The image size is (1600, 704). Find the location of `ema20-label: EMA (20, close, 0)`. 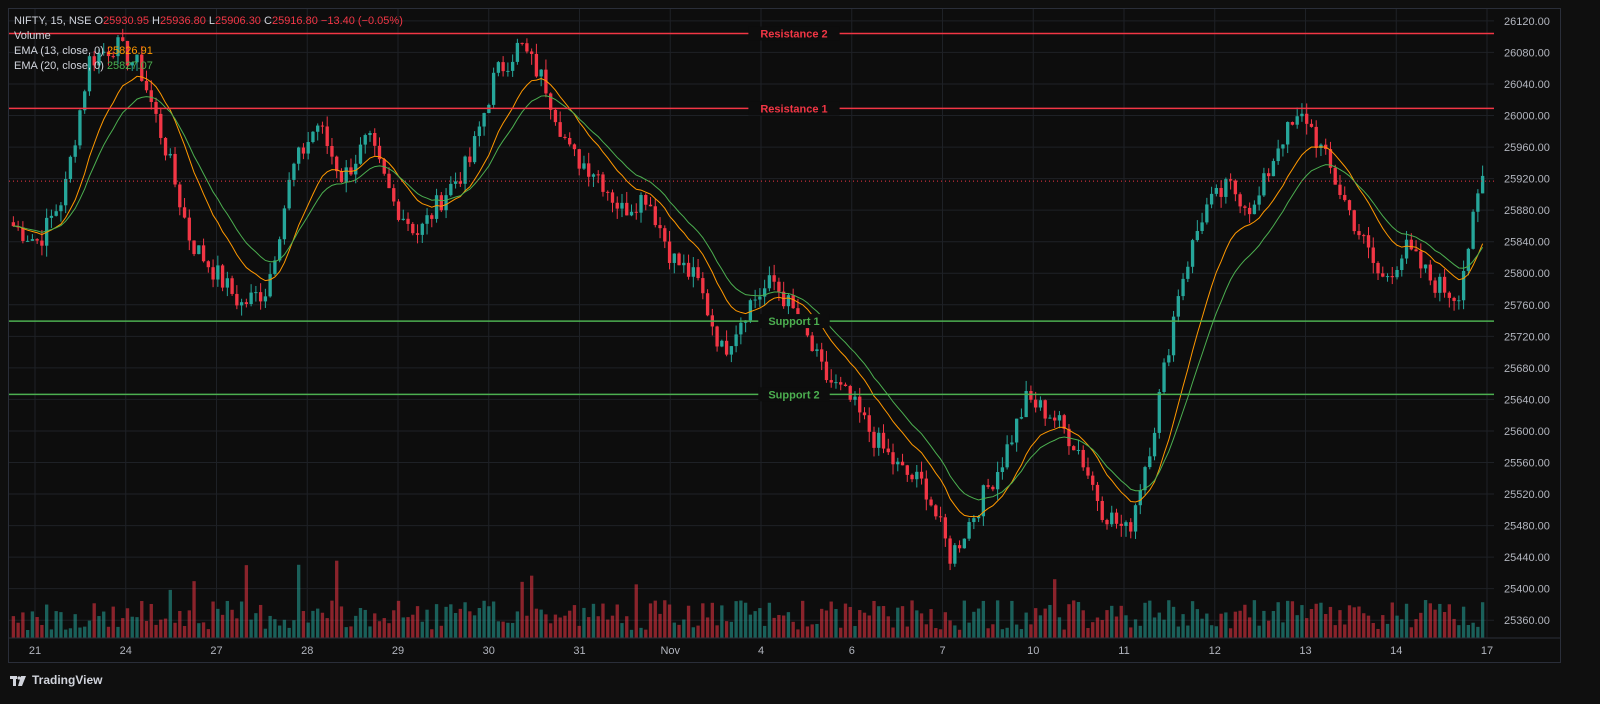

ema20-label: EMA (20, close, 0) is located at coordinates (59, 66).